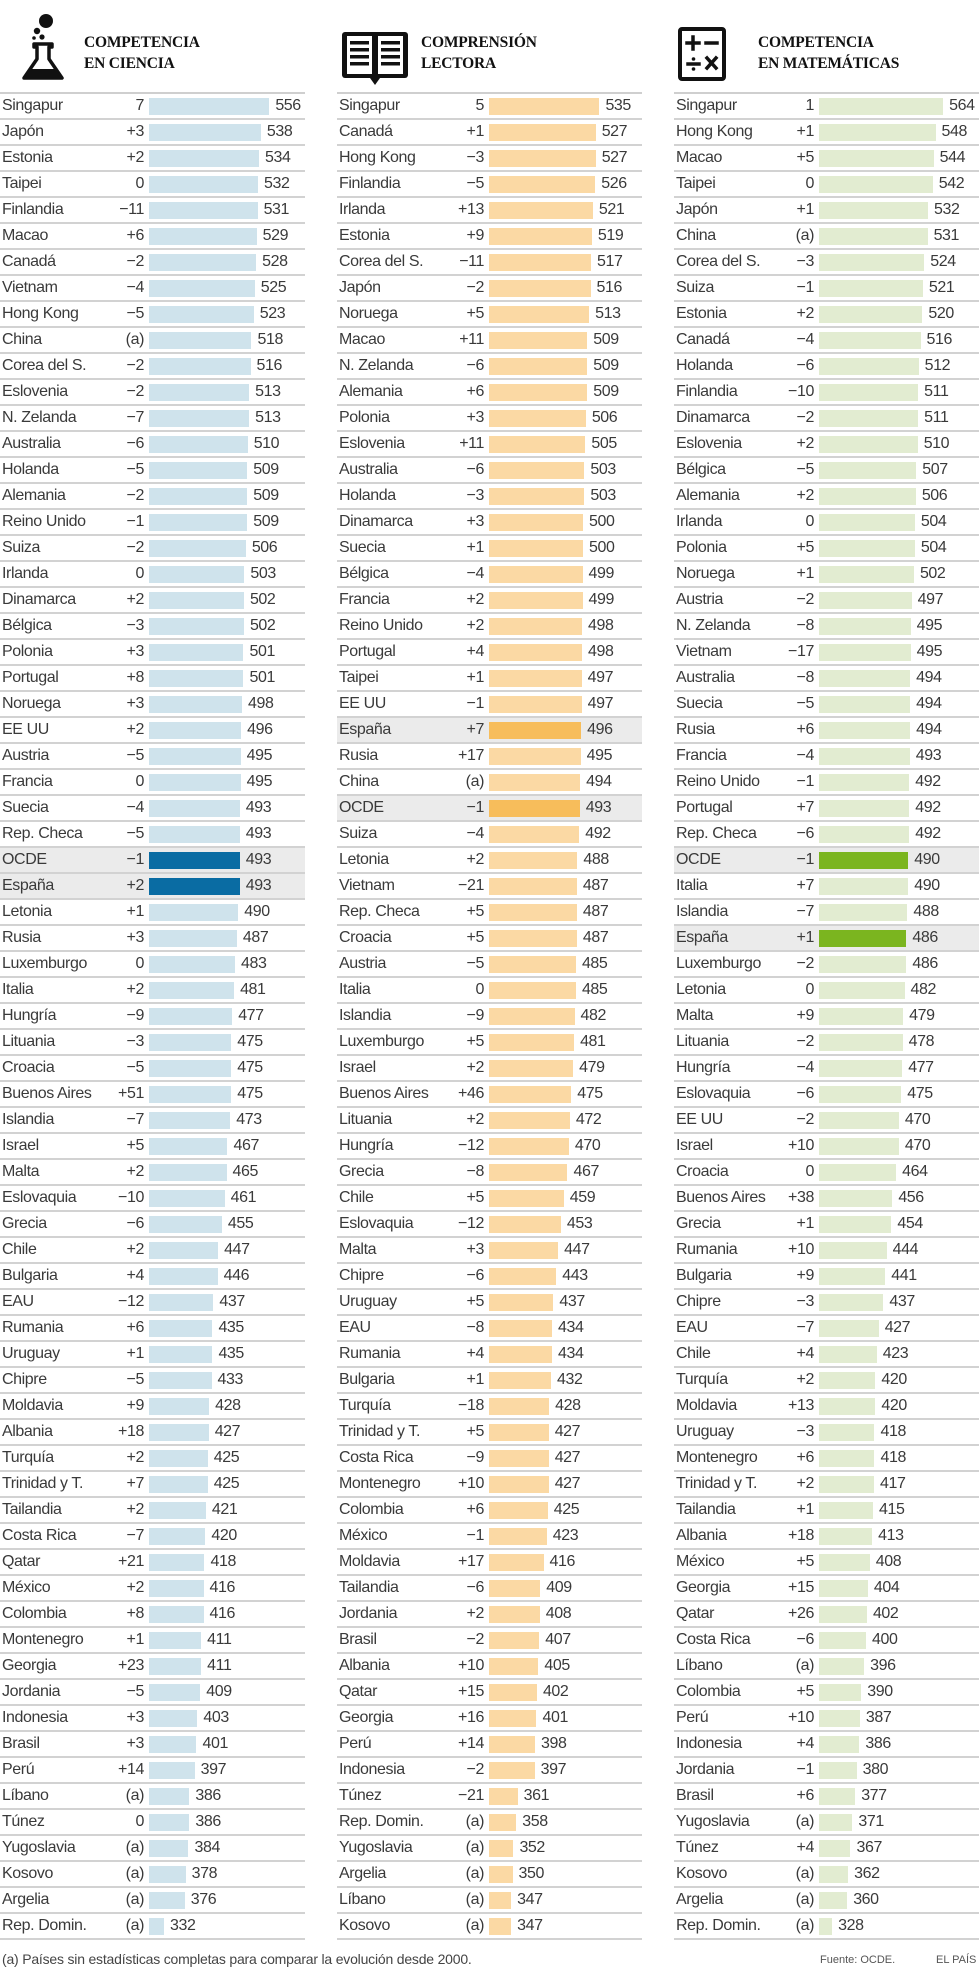 This screenshot has height=1986, width=980. Describe the element at coordinates (826, 1069) in the screenshot. I see `table-row: Hungría −4 477` at that location.